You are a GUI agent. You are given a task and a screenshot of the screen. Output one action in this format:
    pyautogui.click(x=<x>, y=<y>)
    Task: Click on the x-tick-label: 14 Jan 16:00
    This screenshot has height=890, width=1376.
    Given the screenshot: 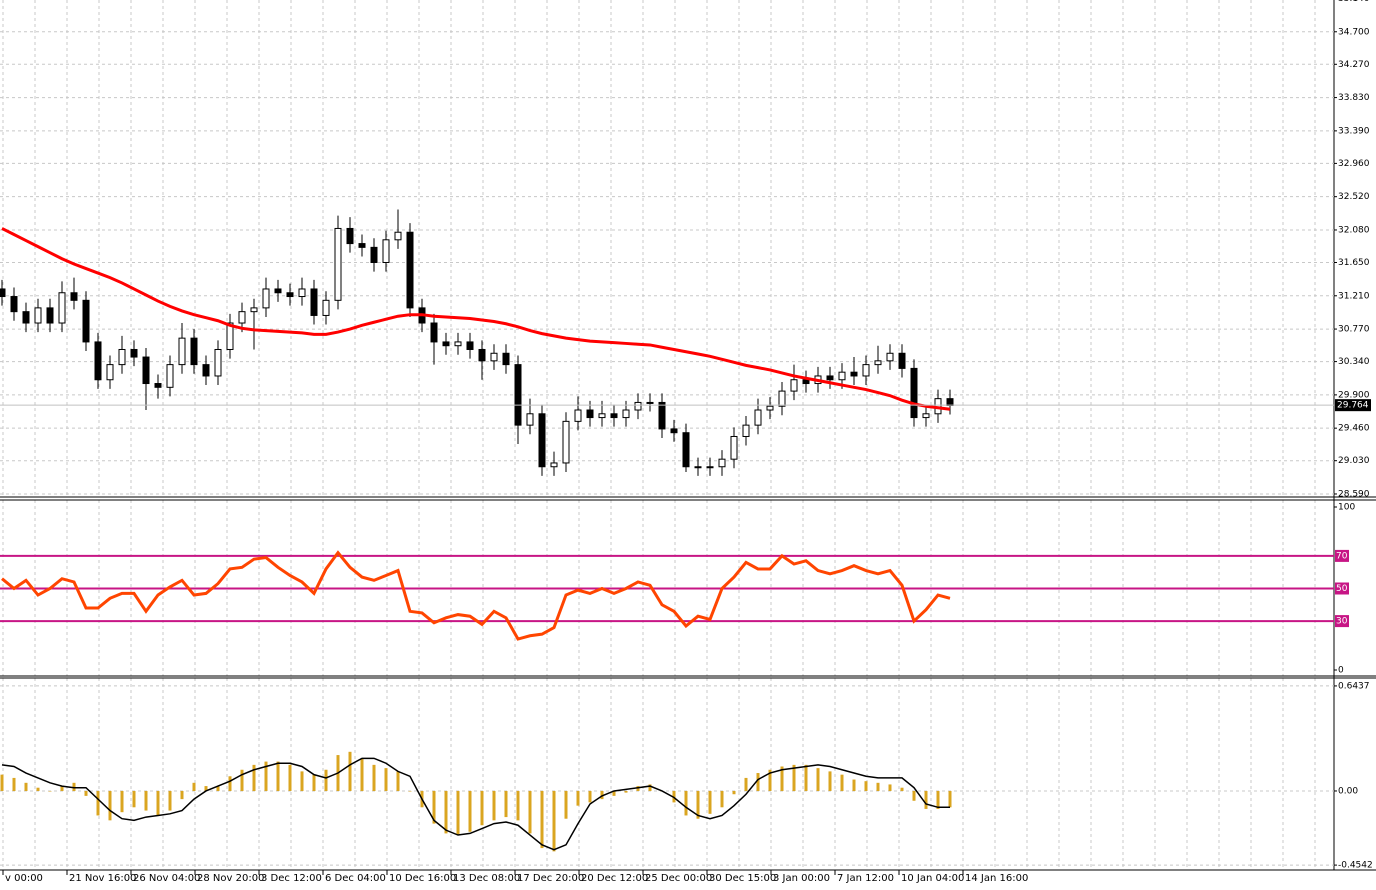 What is the action you would take?
    pyautogui.click(x=996, y=878)
    